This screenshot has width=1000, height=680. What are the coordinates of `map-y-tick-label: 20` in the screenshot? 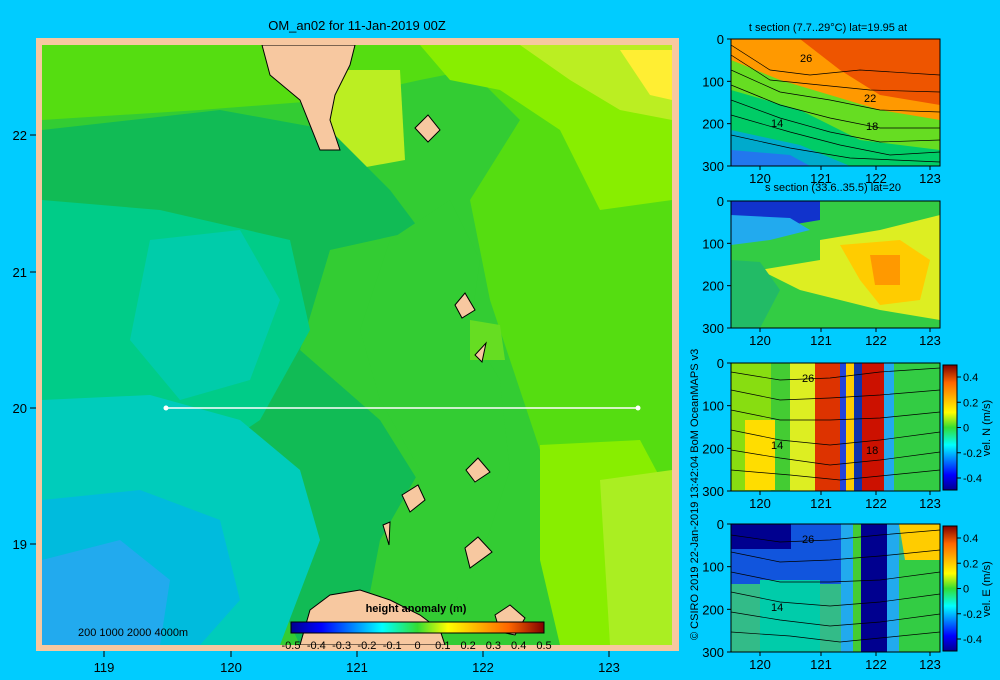 It's located at (20, 408).